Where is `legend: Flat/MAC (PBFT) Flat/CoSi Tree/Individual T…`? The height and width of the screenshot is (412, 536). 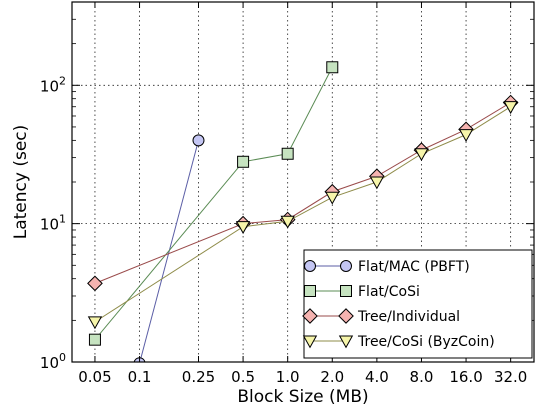 legend: Flat/MAC (PBFT) Flat/CoSi Tree/Individual T… is located at coordinates (417, 304).